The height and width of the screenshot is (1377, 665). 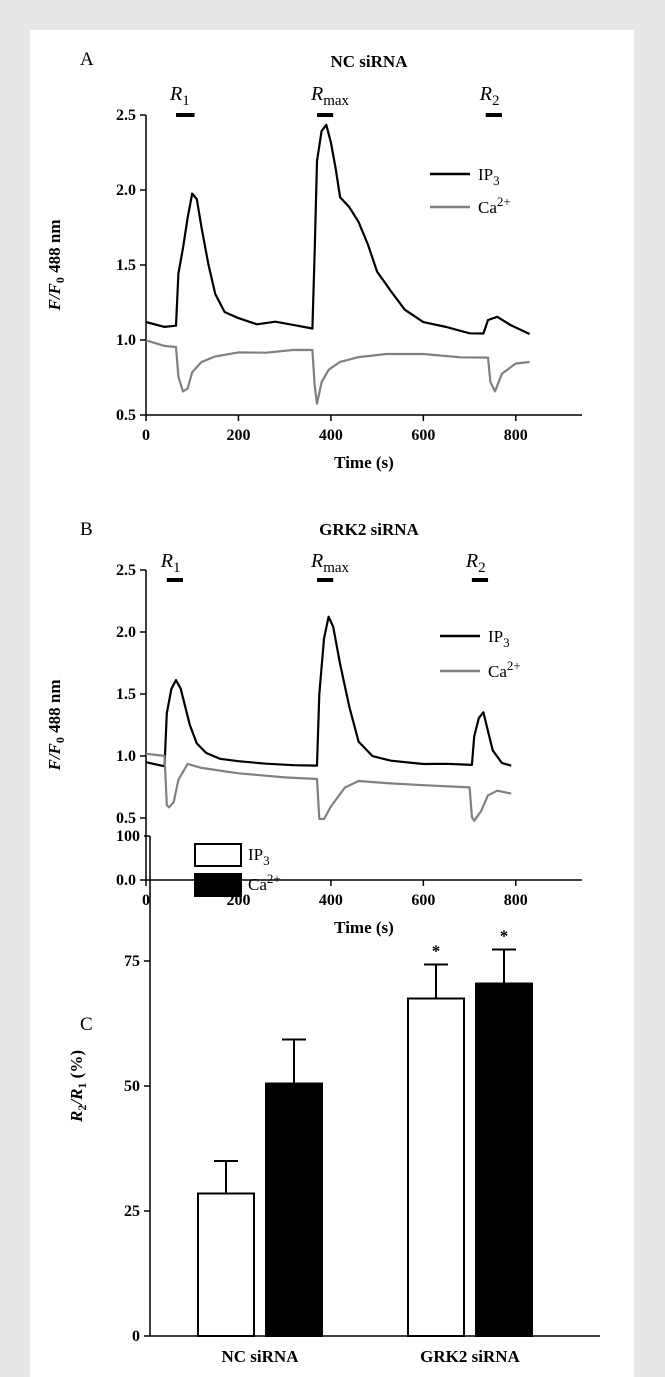 I want to click on y-tick-label-C: 25, so click(x=132, y=1211).